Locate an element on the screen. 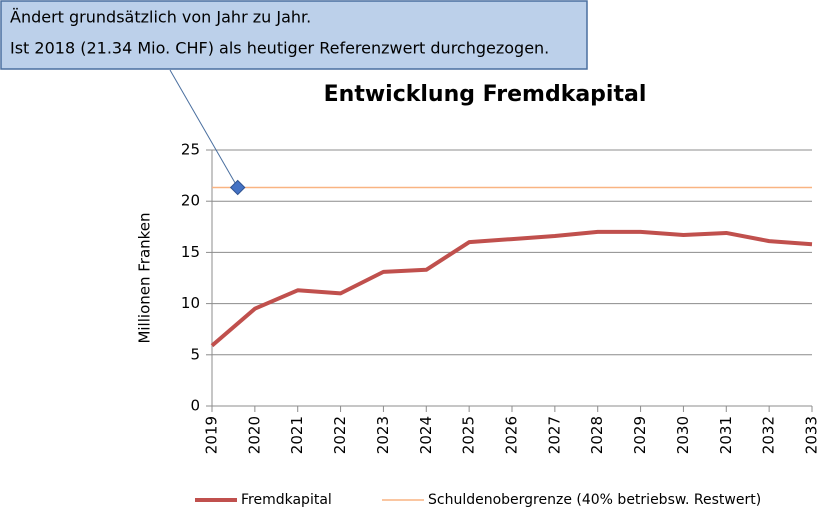  x-tick-label: 2023 is located at coordinates (383, 435).